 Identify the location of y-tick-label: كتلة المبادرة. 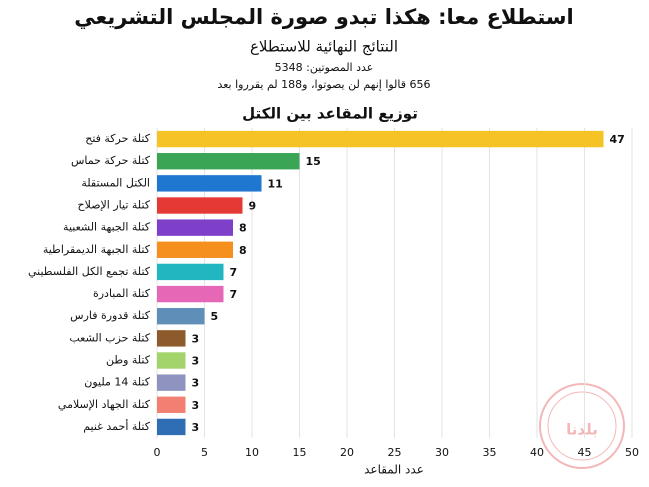
(122, 293).